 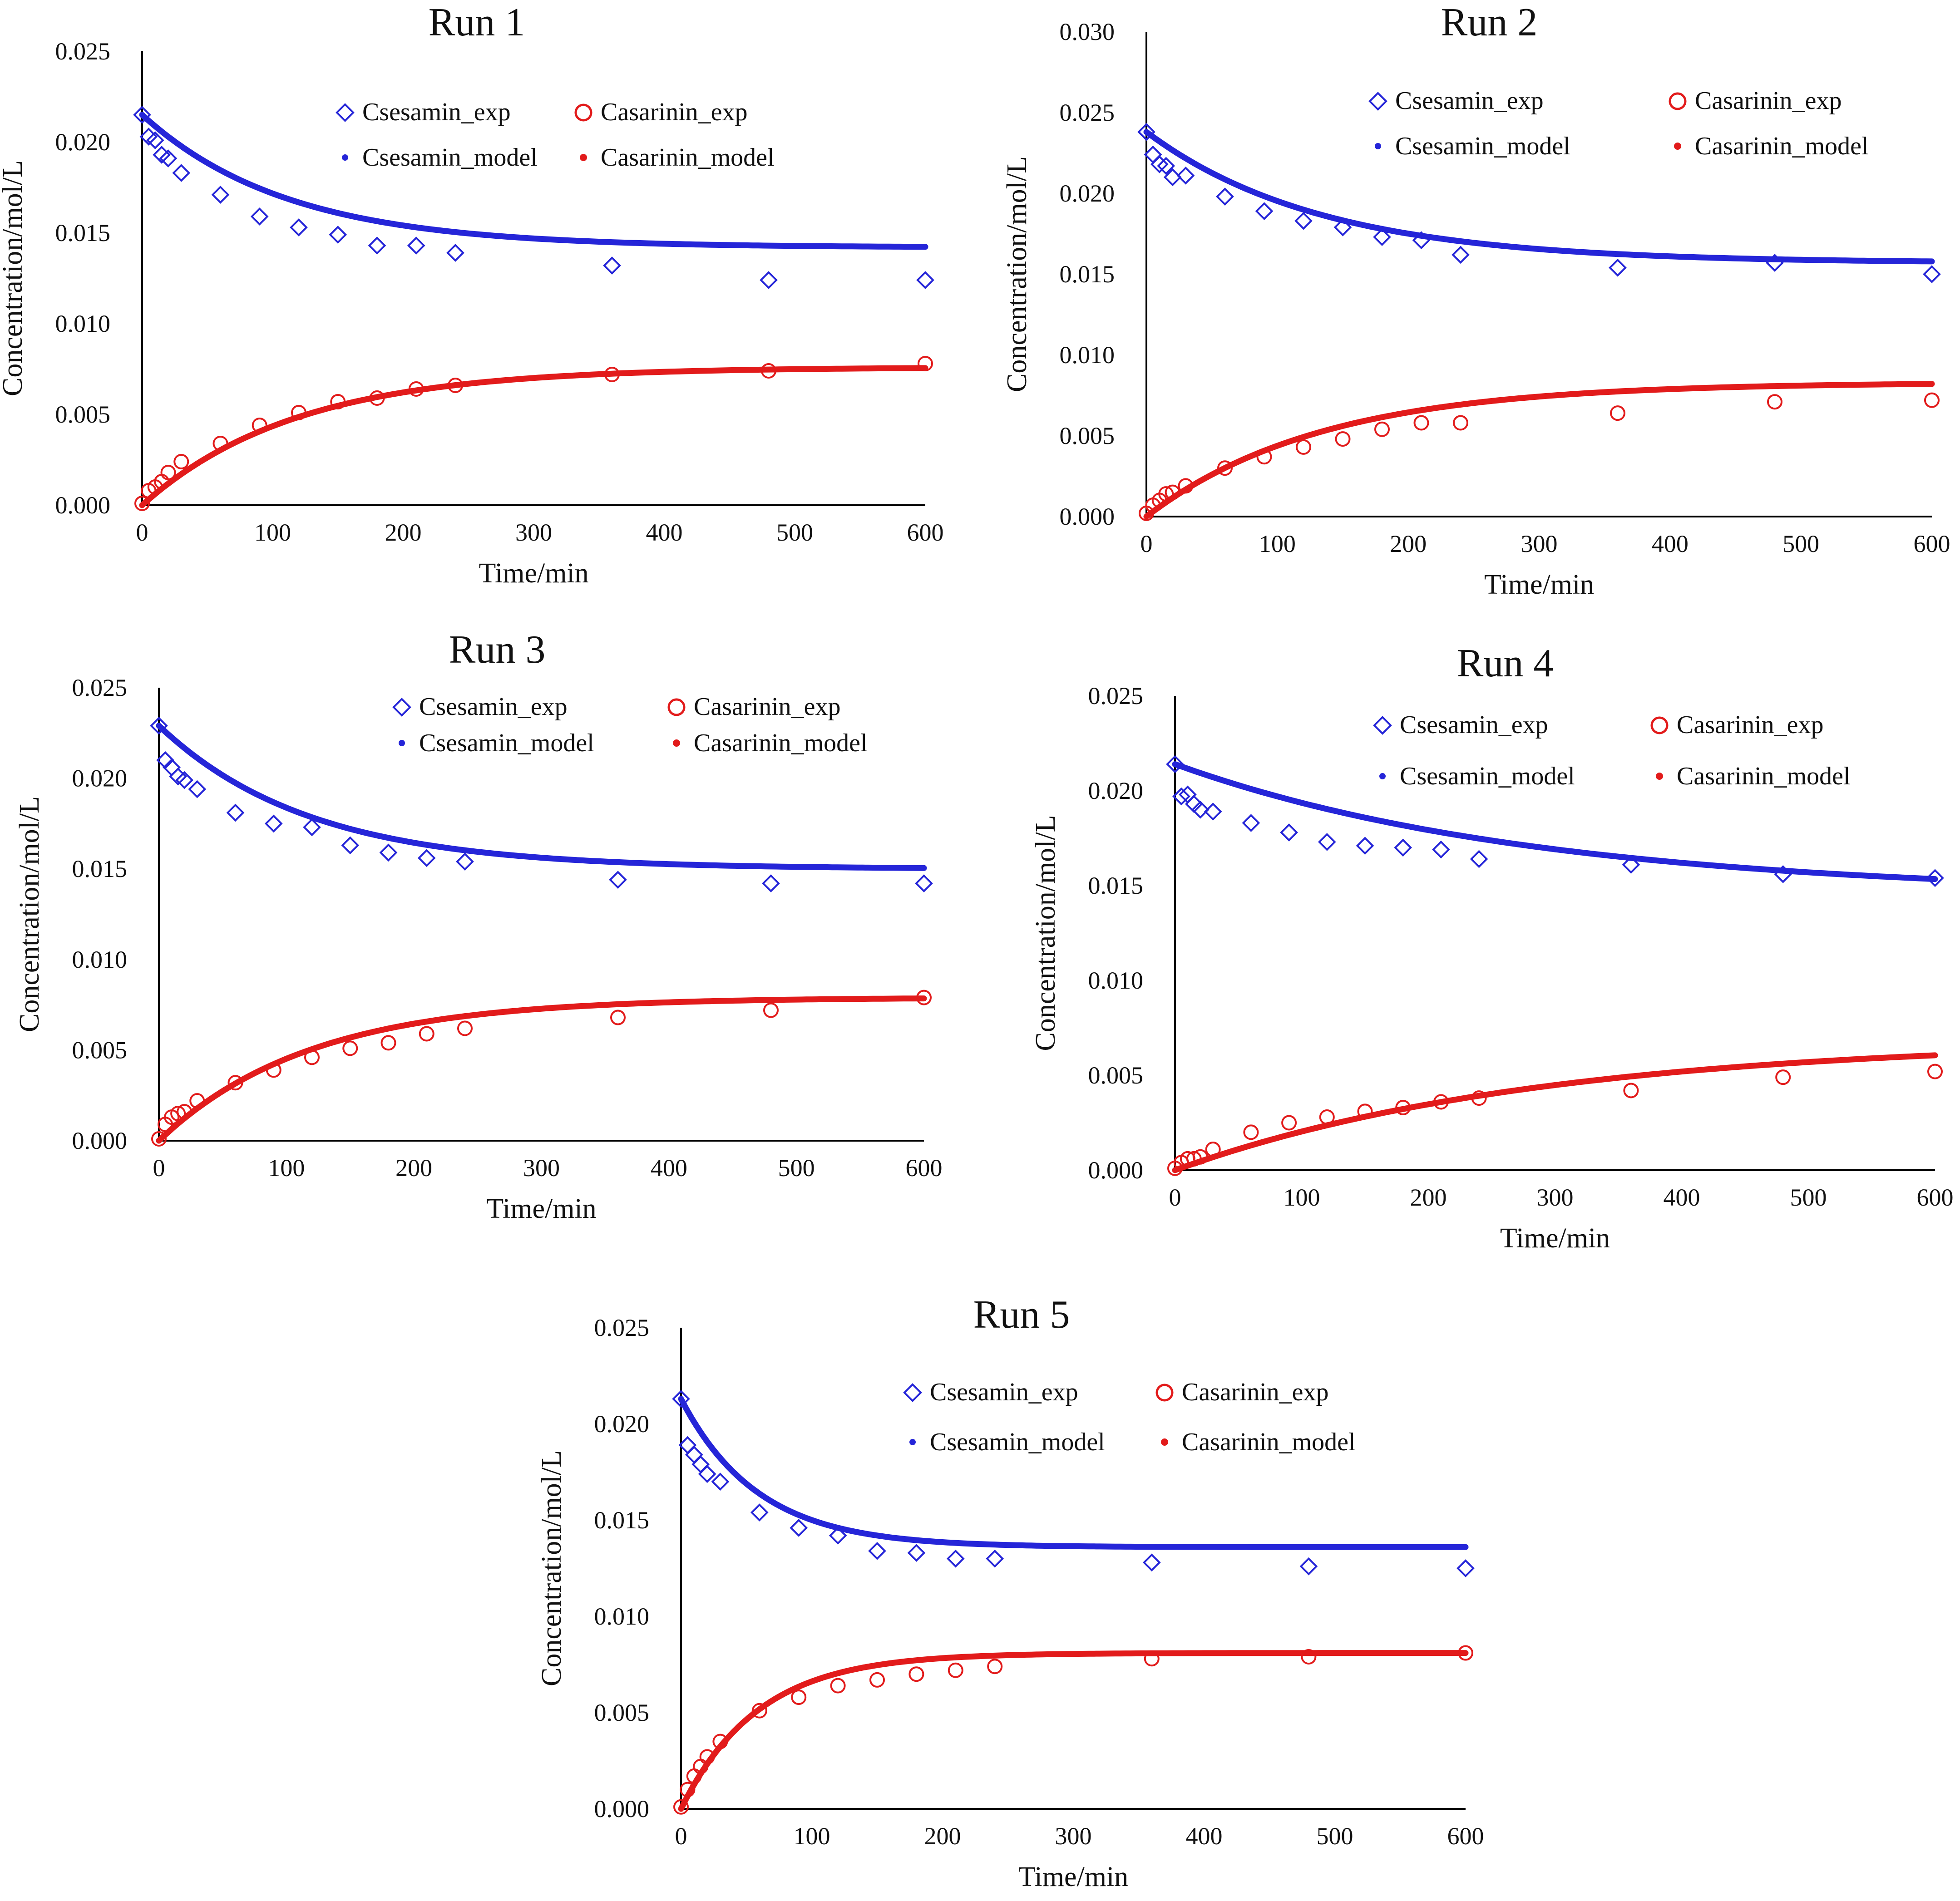 What do you see at coordinates (1175, 1197) in the screenshot?
I see `x-tick-label: 0` at bounding box center [1175, 1197].